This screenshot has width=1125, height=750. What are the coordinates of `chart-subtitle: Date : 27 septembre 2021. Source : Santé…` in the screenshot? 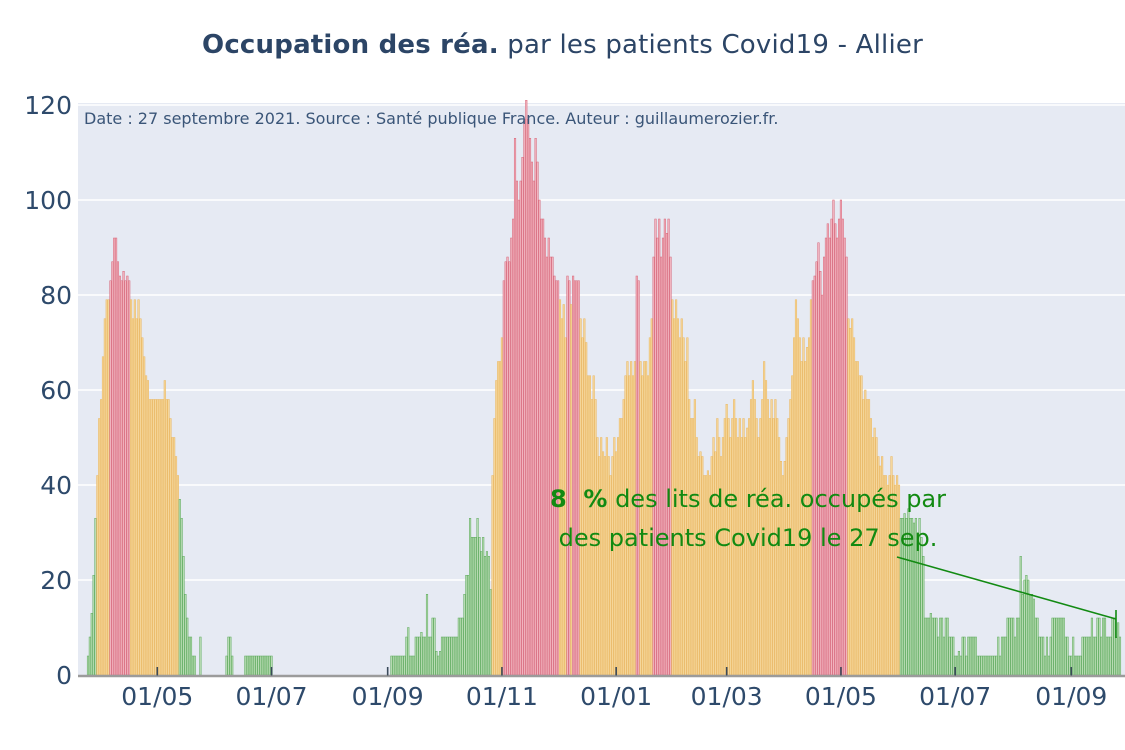 It's located at (431, 118).